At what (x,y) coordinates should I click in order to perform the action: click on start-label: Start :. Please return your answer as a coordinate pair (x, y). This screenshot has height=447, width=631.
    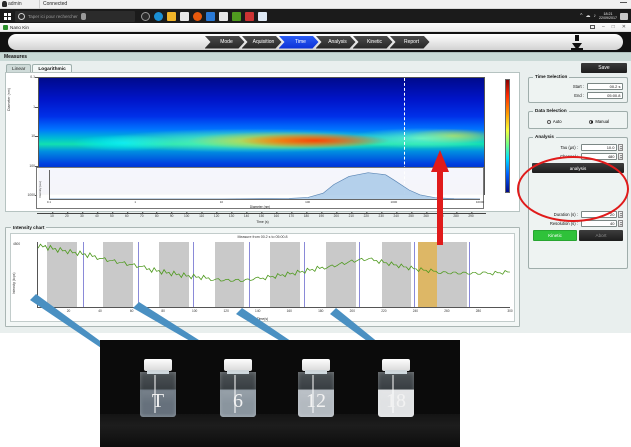
    Looking at the image, I should click on (578, 86).